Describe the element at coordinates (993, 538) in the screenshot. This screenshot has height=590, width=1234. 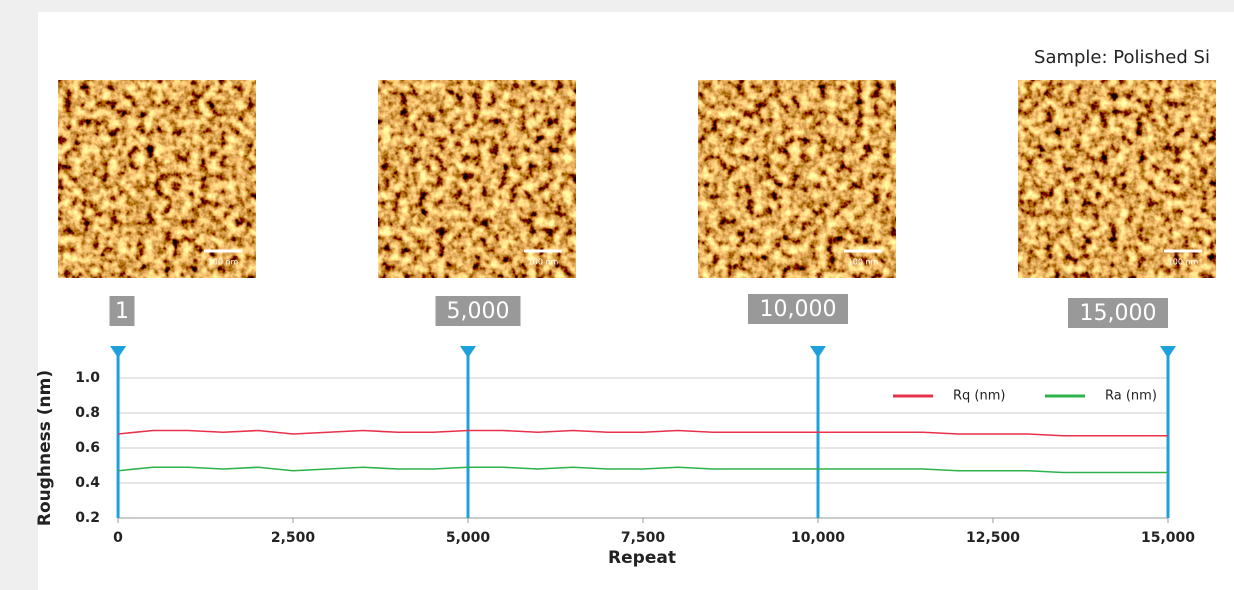
I see `x-tick-label: 12,500` at that location.